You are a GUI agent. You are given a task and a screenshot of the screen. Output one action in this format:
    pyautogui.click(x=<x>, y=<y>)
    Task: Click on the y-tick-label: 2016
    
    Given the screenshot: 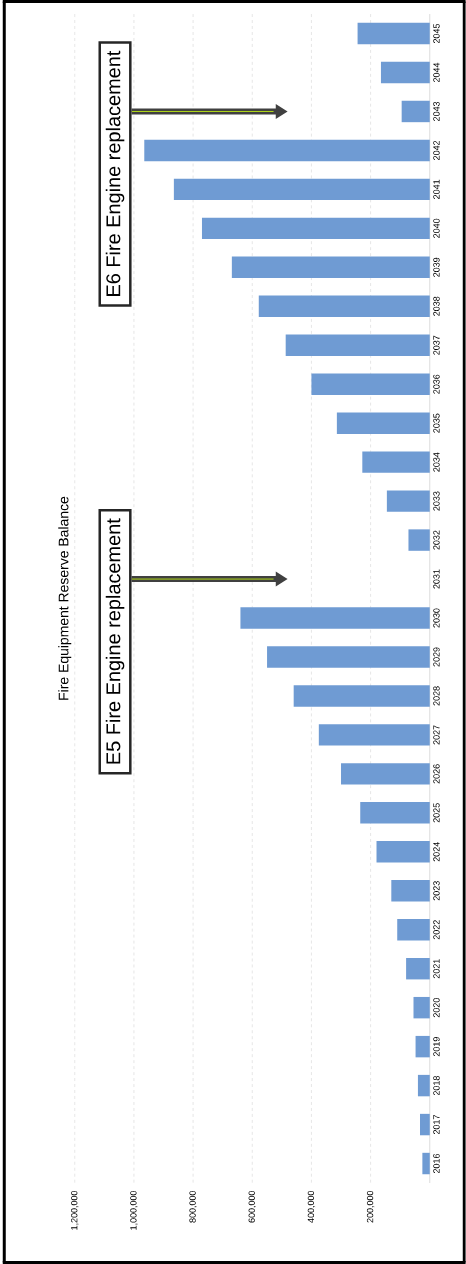 What is the action you would take?
    pyautogui.click(x=436, y=1163)
    